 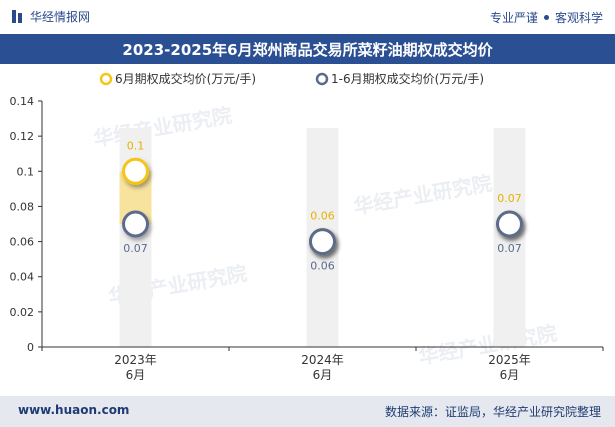 What do you see at coordinates (423, 195) in the screenshot?
I see `watermark-text-1: 华经产业研究院` at bounding box center [423, 195].